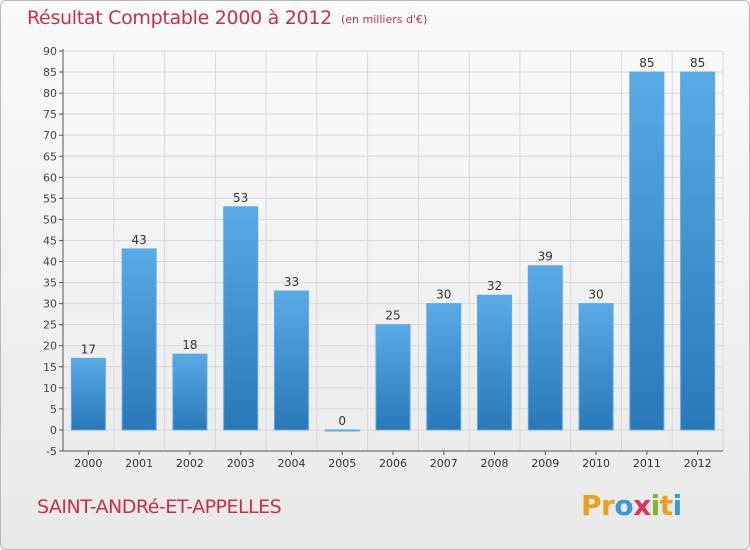 This screenshot has width=750, height=550. What do you see at coordinates (495, 463) in the screenshot?
I see `x-tick-label: 2008` at bounding box center [495, 463].